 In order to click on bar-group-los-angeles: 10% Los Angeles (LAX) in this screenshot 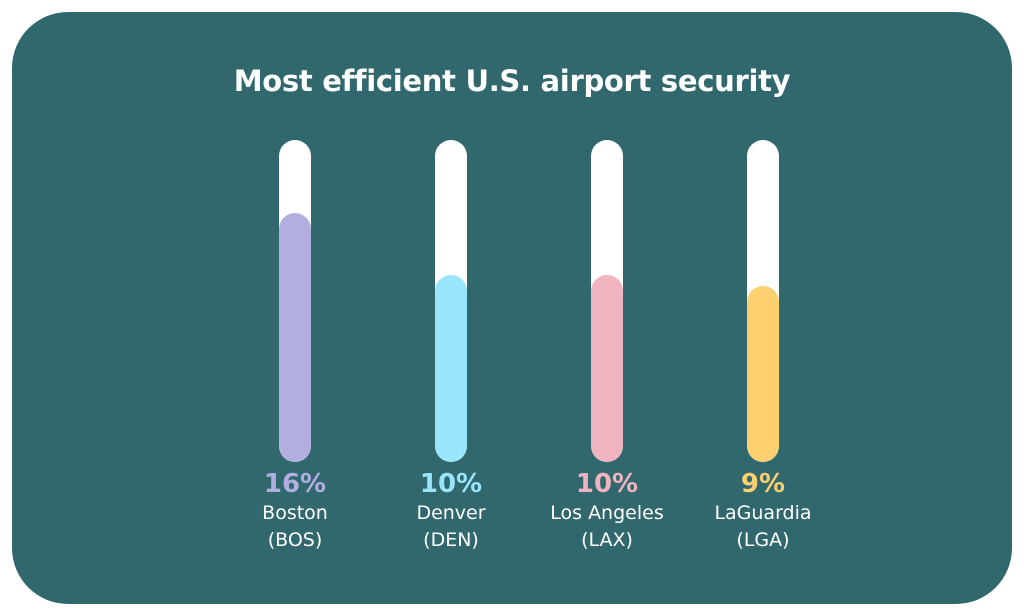, I will do `click(607, 347)`.